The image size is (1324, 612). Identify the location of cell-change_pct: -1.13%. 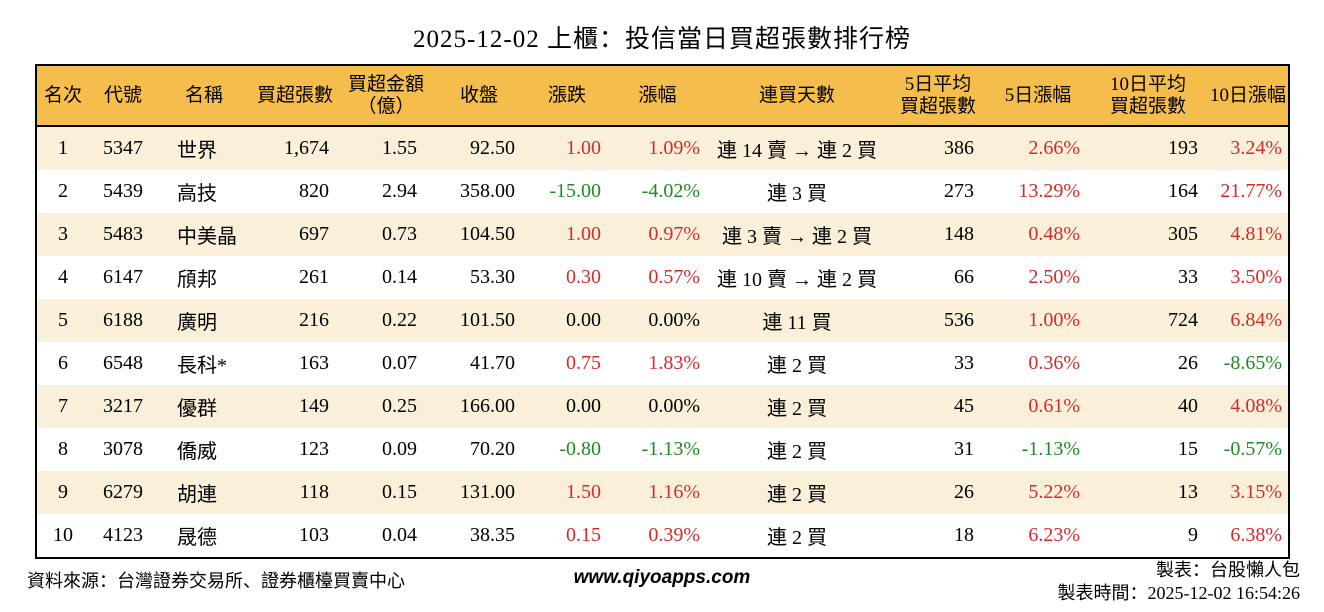
(670, 449).